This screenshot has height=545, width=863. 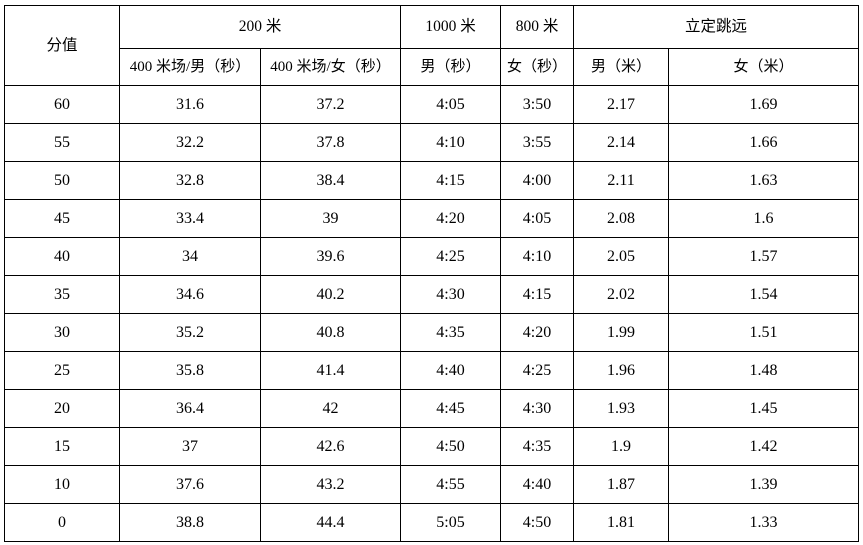 I want to click on header-row-groups: 分值 200 米 1000 米 800 米 立定跳远, so click(x=432, y=45).